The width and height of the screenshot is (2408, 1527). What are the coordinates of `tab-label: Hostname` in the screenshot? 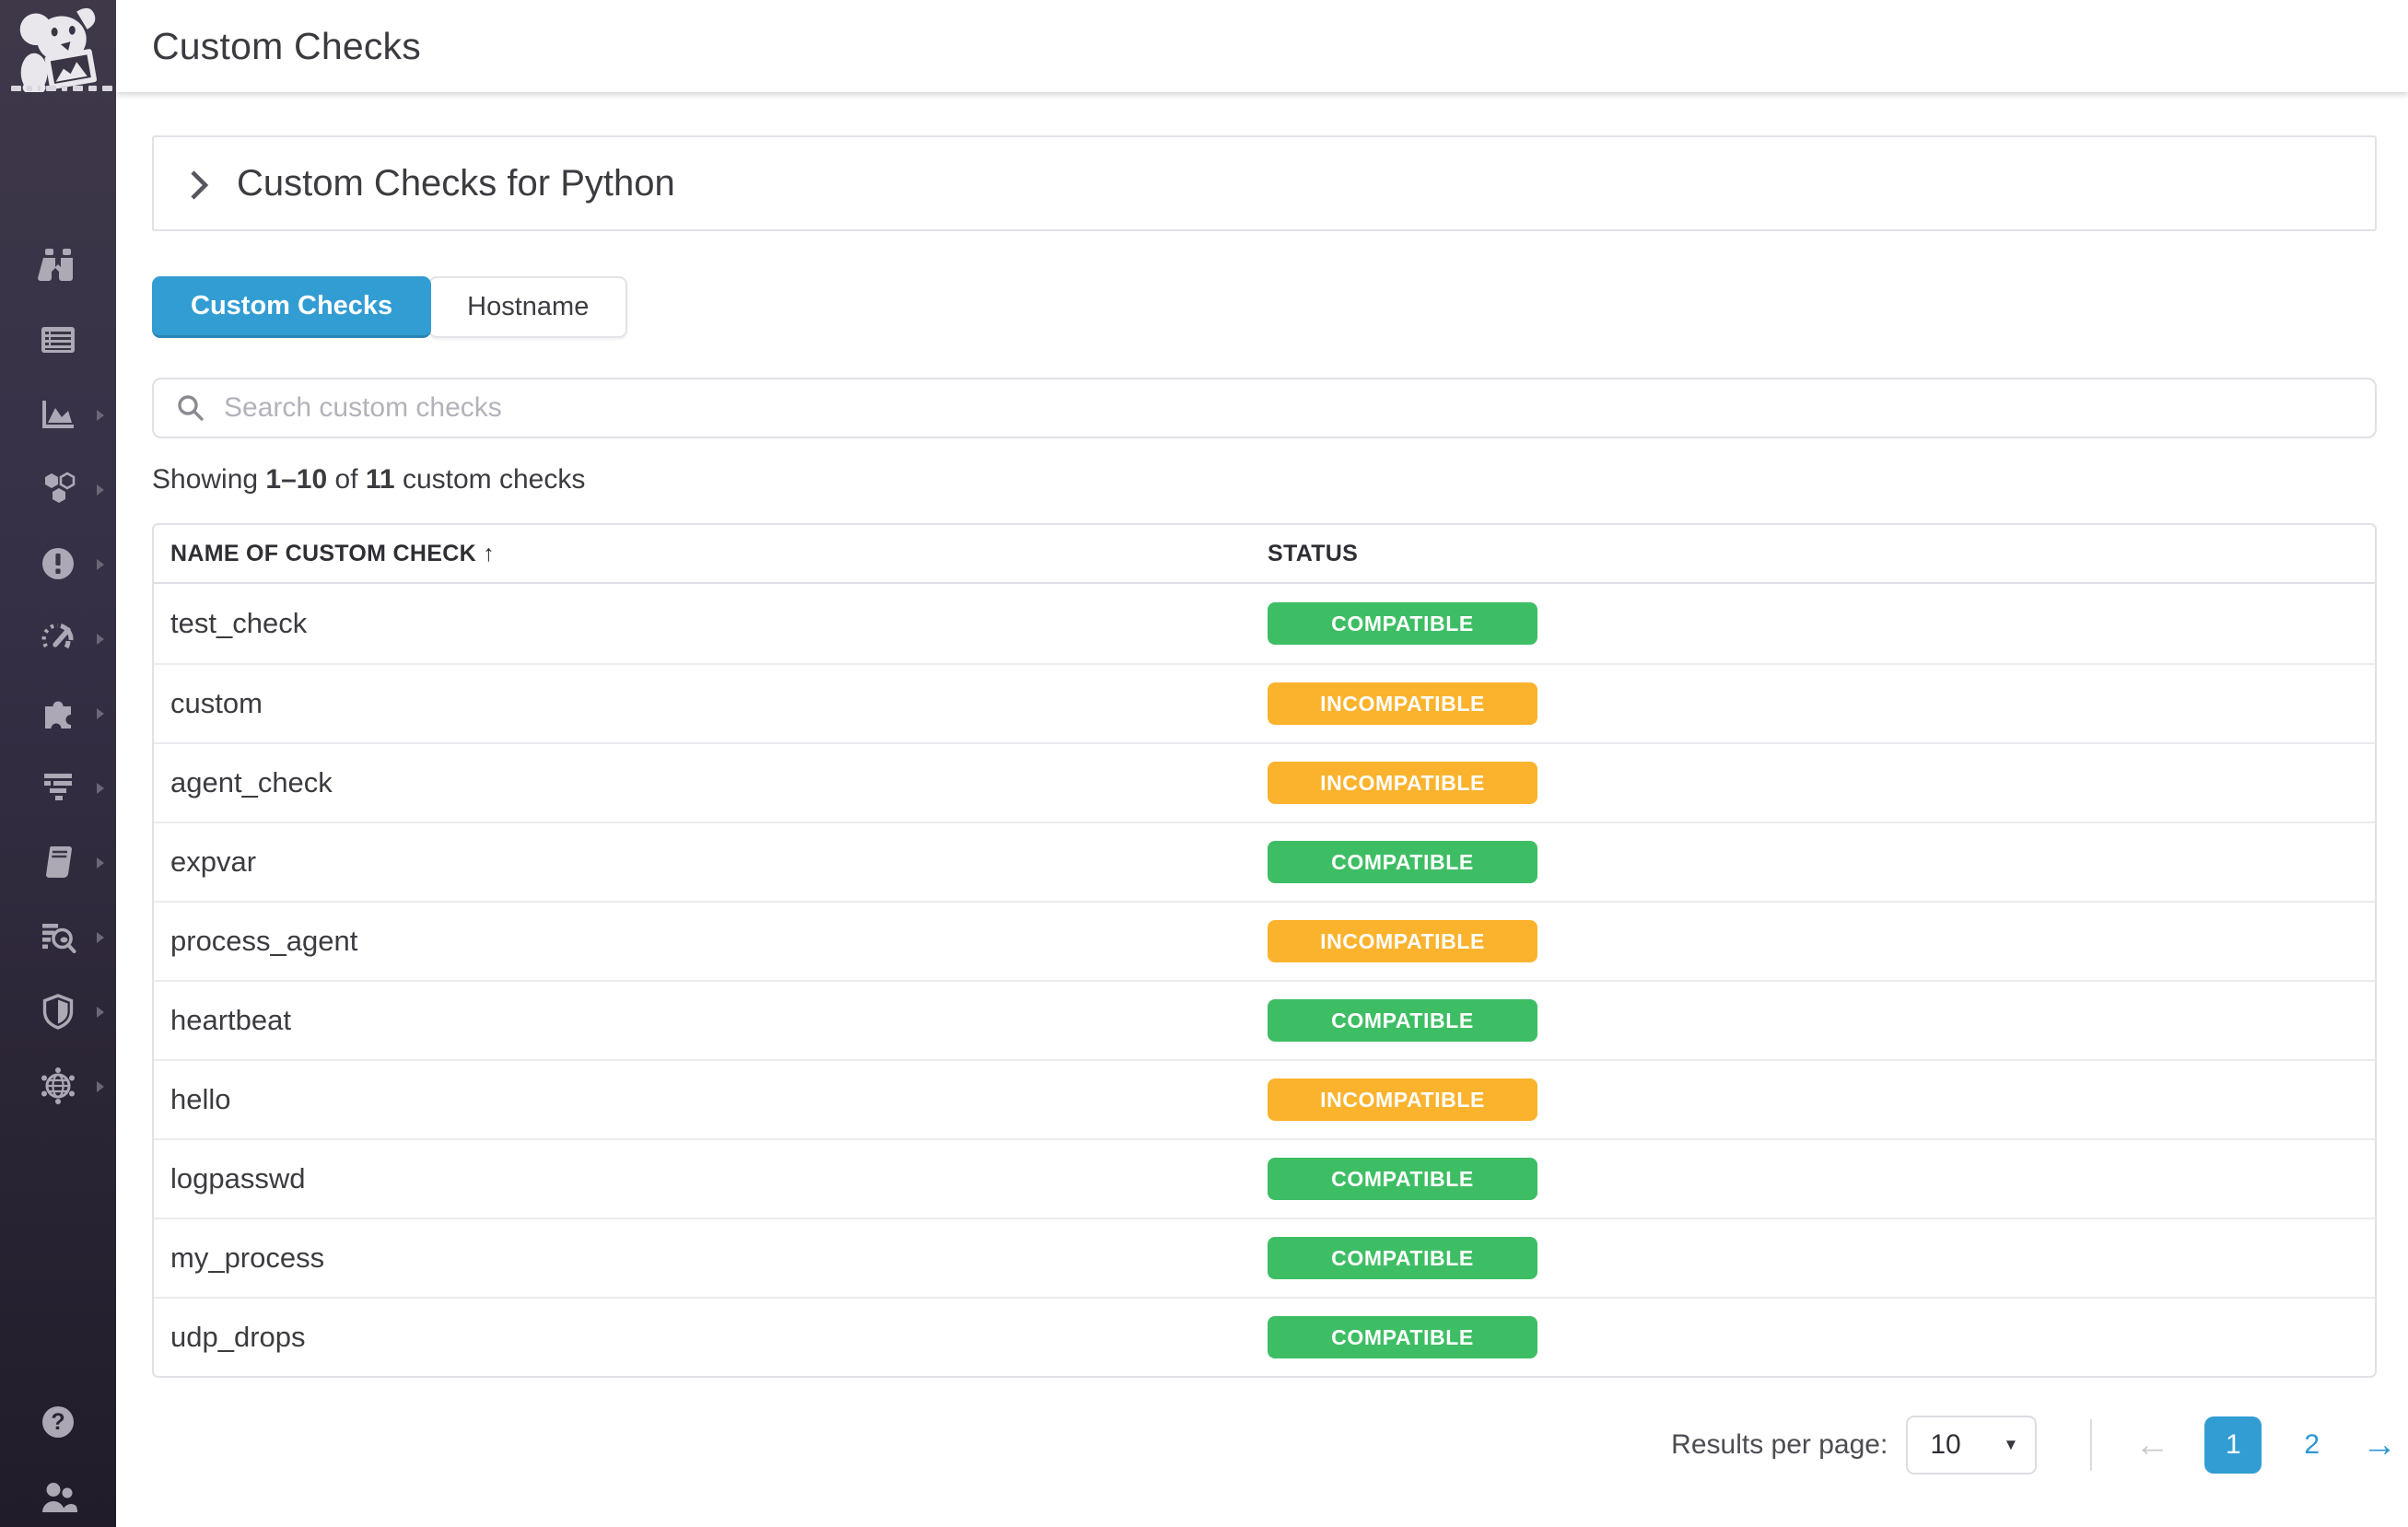 It's located at (528, 306).